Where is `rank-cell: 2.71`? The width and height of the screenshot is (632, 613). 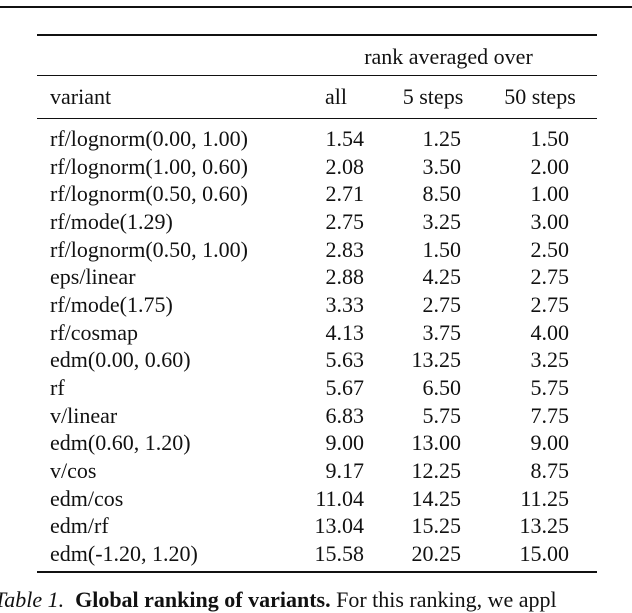
rank-cell: 2.71 is located at coordinates (345, 194).